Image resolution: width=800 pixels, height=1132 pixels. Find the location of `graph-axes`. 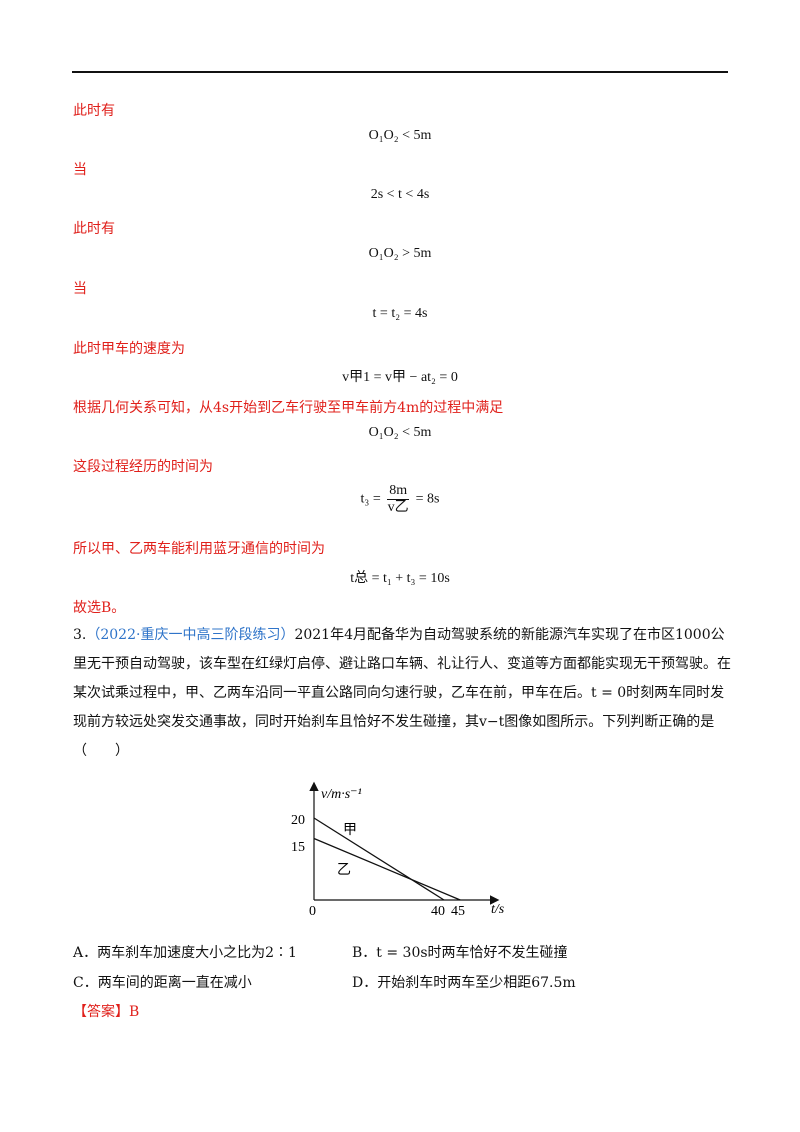

graph-axes is located at coordinates (404, 843).